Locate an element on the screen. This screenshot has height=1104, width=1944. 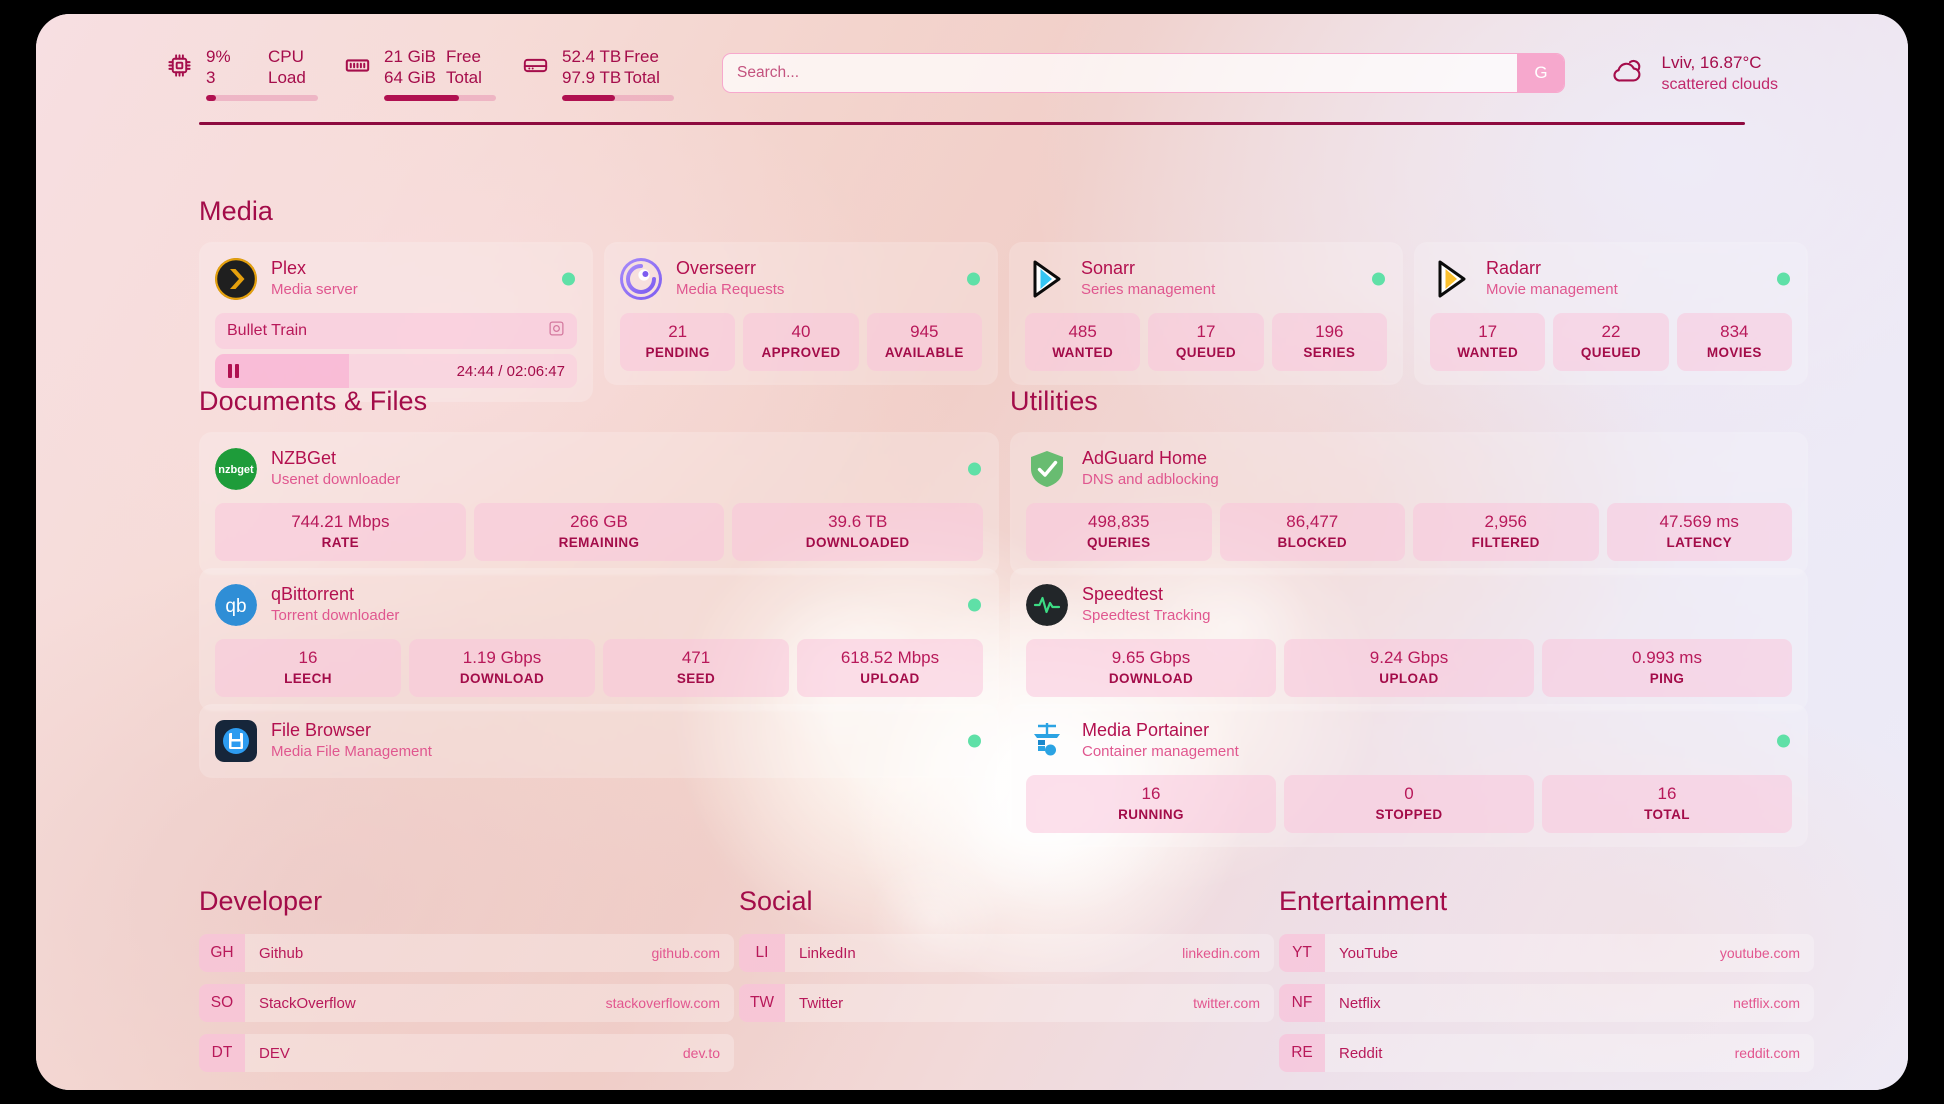
stat-value: 17 is located at coordinates (1206, 331).